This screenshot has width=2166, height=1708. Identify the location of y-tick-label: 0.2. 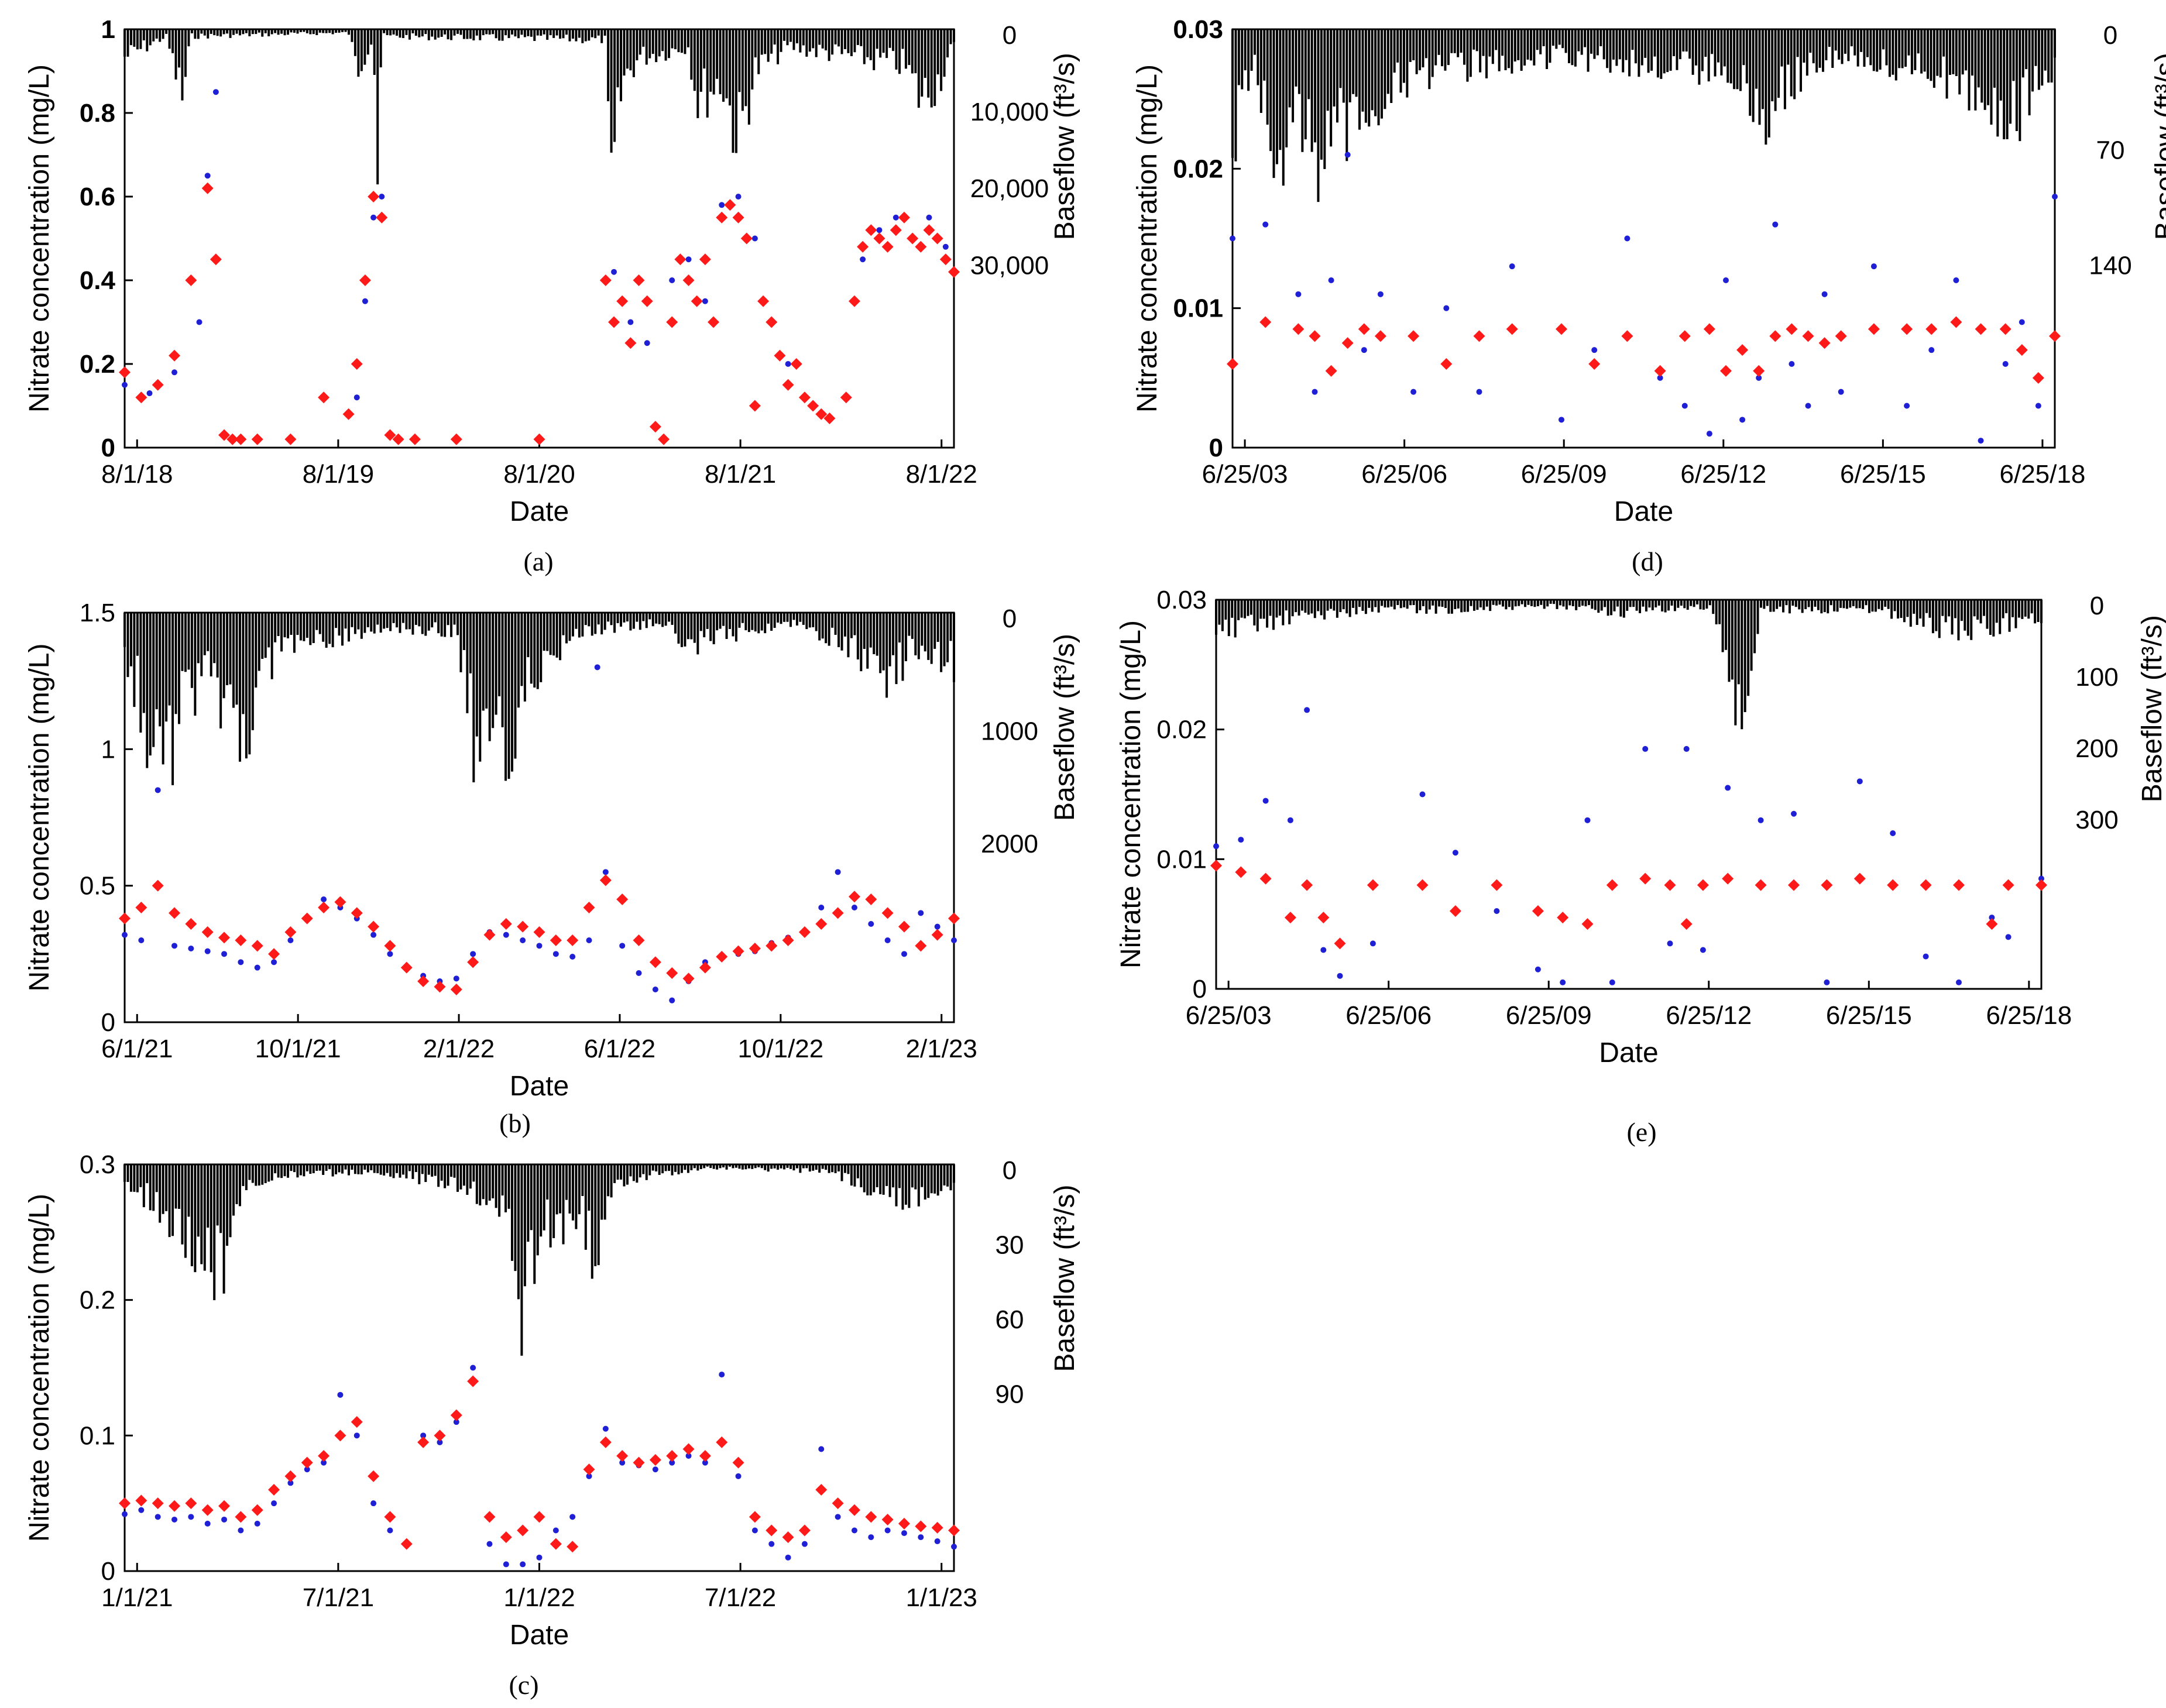
(97, 1301).